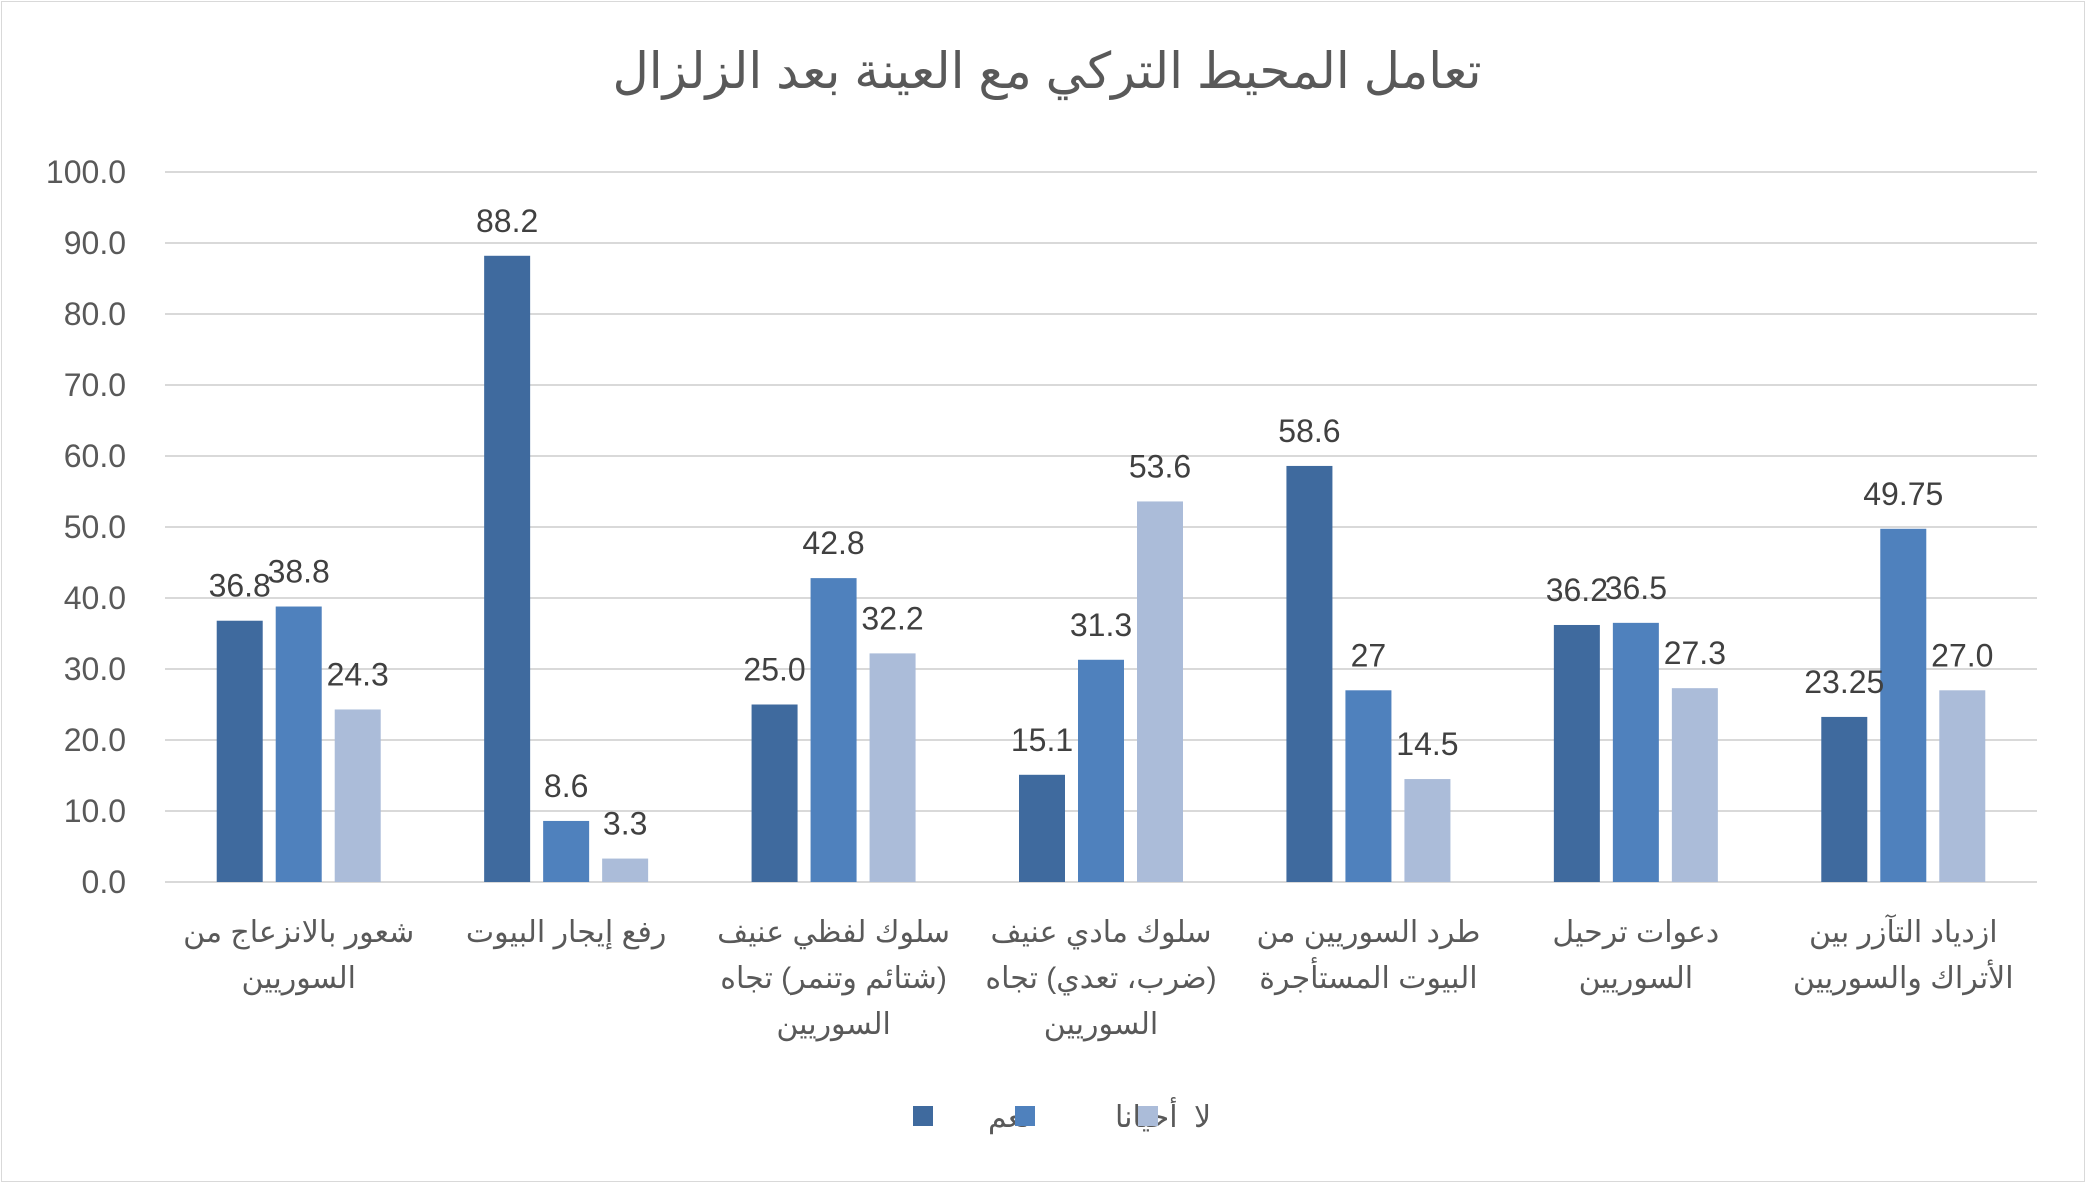 The image size is (2088, 1188). I want to click on data-label: 27.0, so click(1962, 655).